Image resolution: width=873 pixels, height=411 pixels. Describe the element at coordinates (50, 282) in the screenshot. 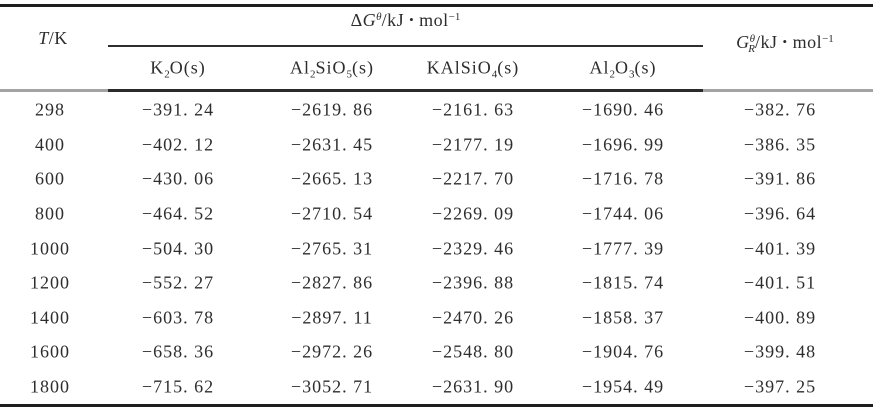

I see `cell-temperature: 1200` at that location.